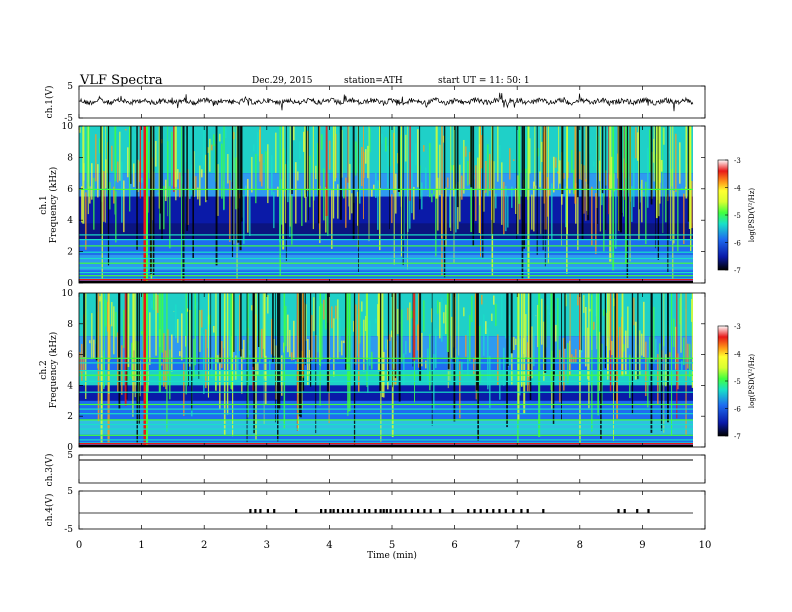  I want to click on y-tick-label: 10, so click(68, 127).